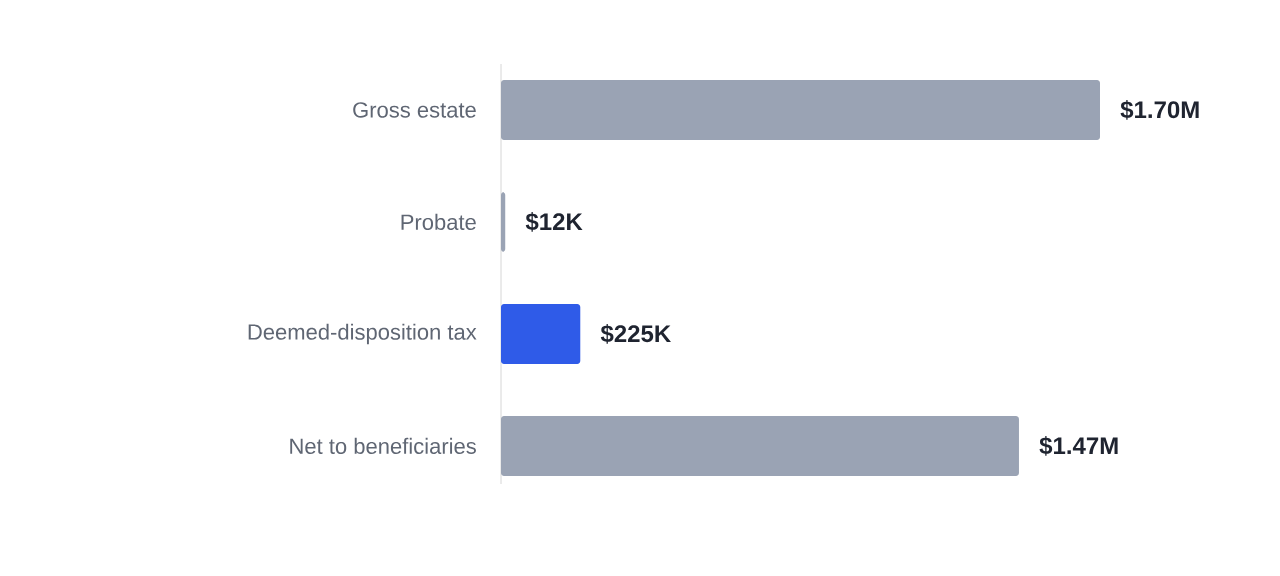 The image size is (1280, 576). What do you see at coordinates (554, 222) in the screenshot?
I see `data-label: $12K` at bounding box center [554, 222].